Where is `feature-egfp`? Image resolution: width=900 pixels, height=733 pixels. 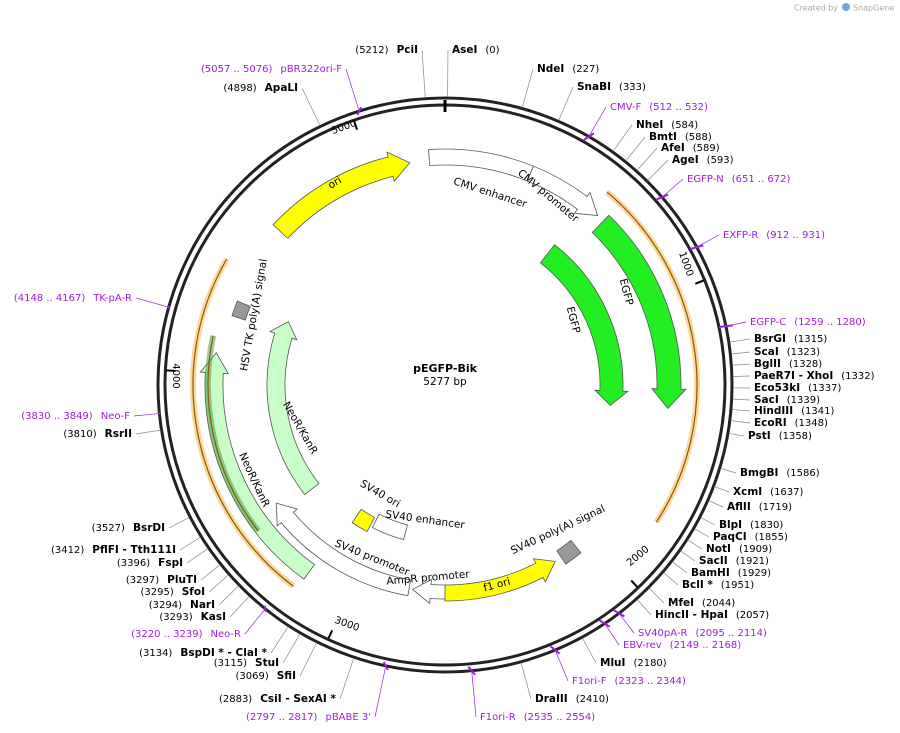
feature-egfp is located at coordinates (584, 325).